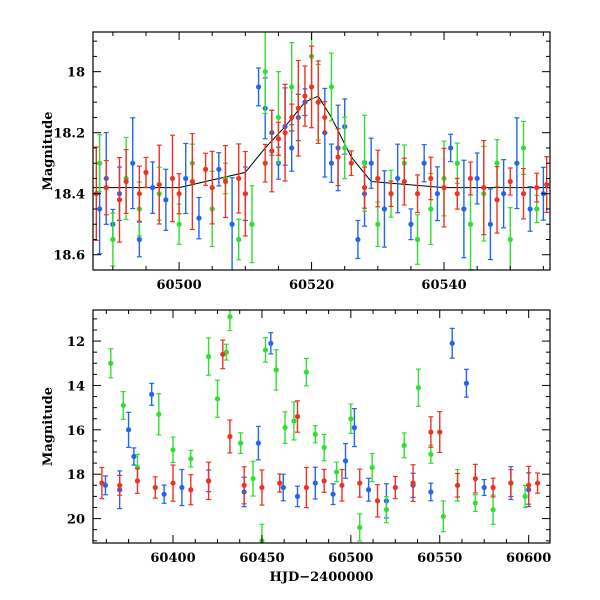 The image size is (600, 600). I want to click on y-tick-label: 18.6, so click(69, 256).